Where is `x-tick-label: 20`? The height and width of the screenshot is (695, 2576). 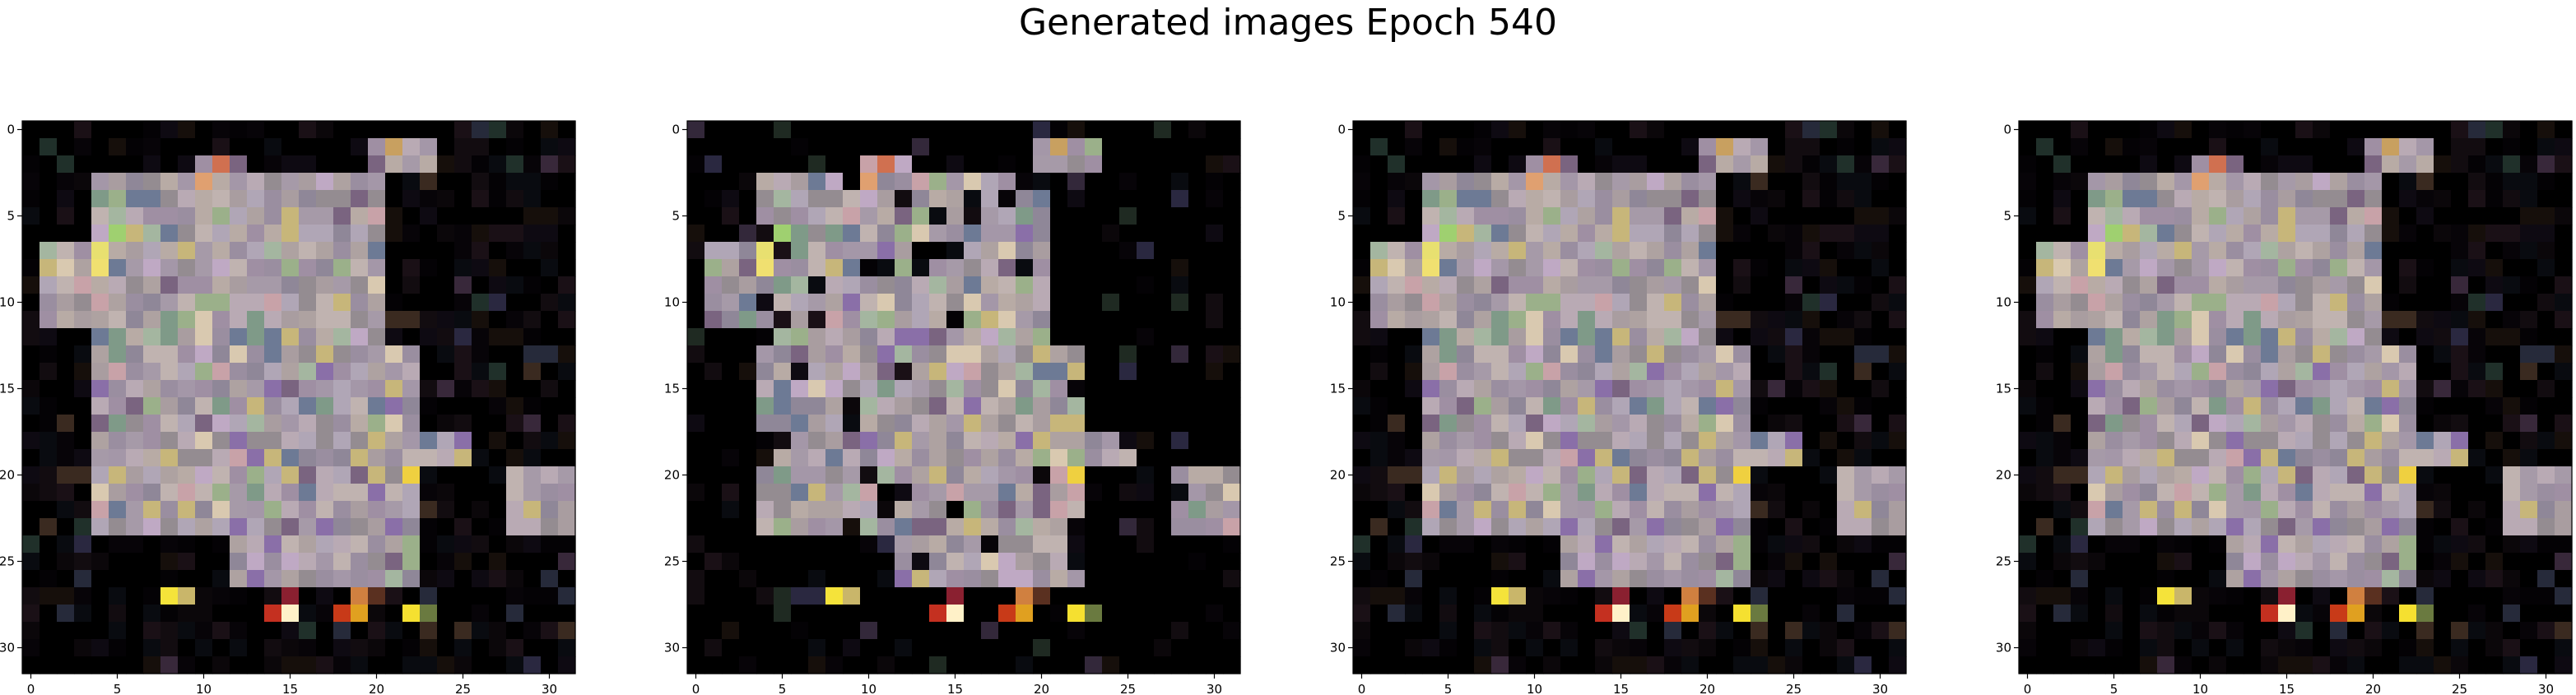 x-tick-label: 20 is located at coordinates (1708, 688).